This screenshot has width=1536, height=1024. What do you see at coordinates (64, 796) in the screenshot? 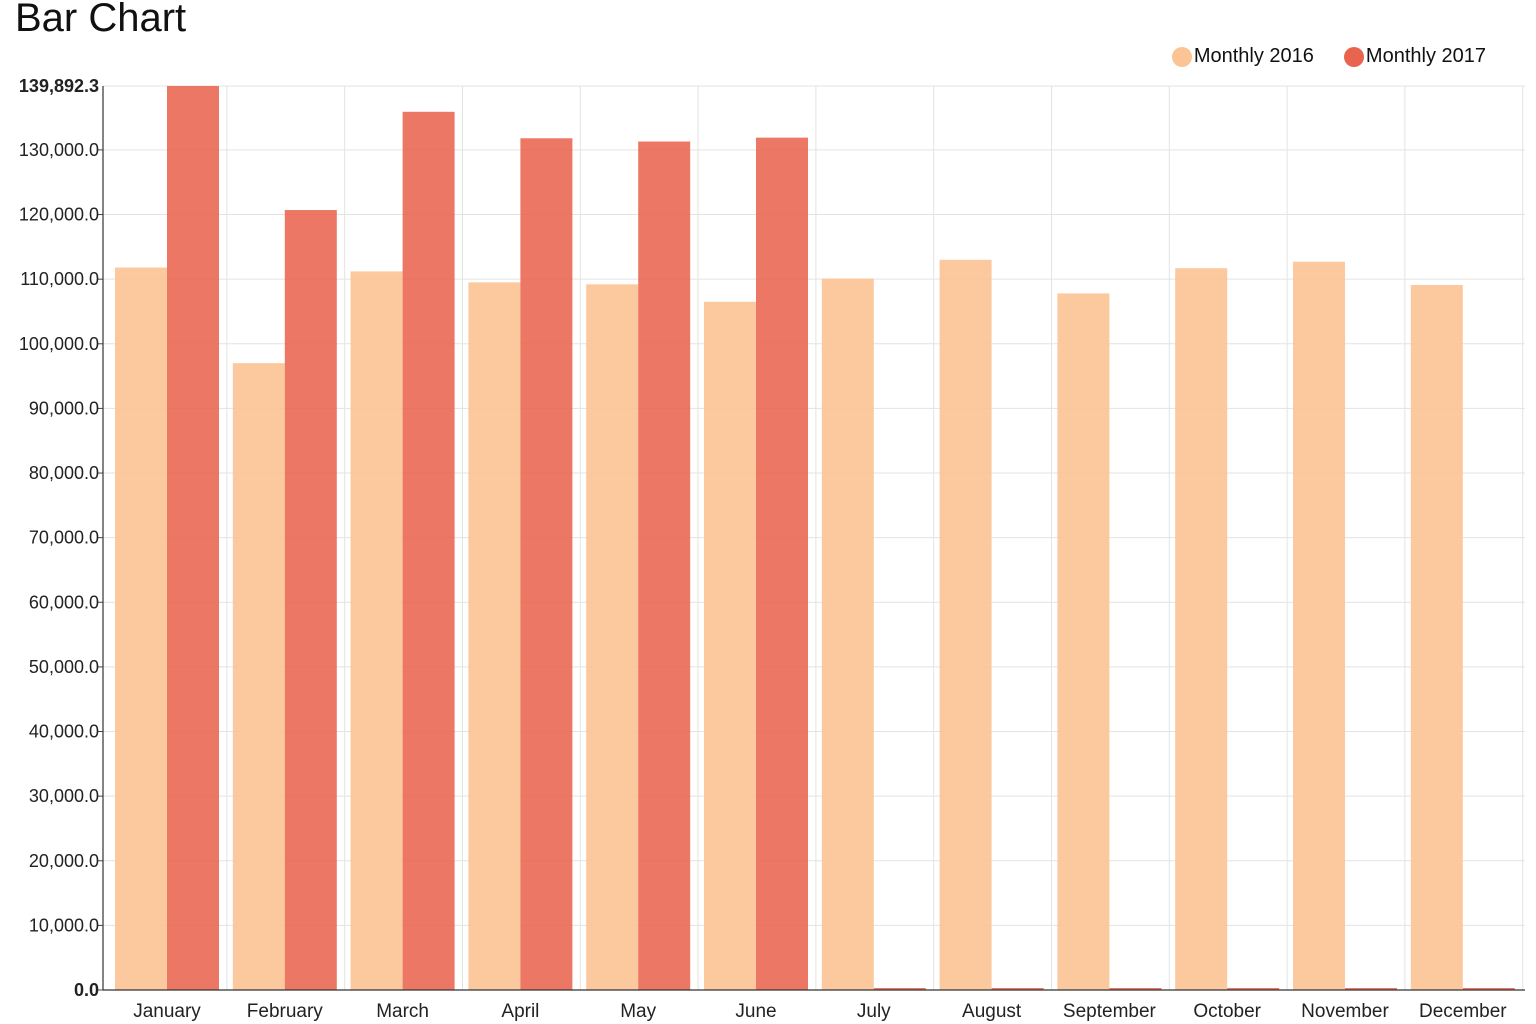
I see `y-tick-label: 30,000.0` at bounding box center [64, 796].